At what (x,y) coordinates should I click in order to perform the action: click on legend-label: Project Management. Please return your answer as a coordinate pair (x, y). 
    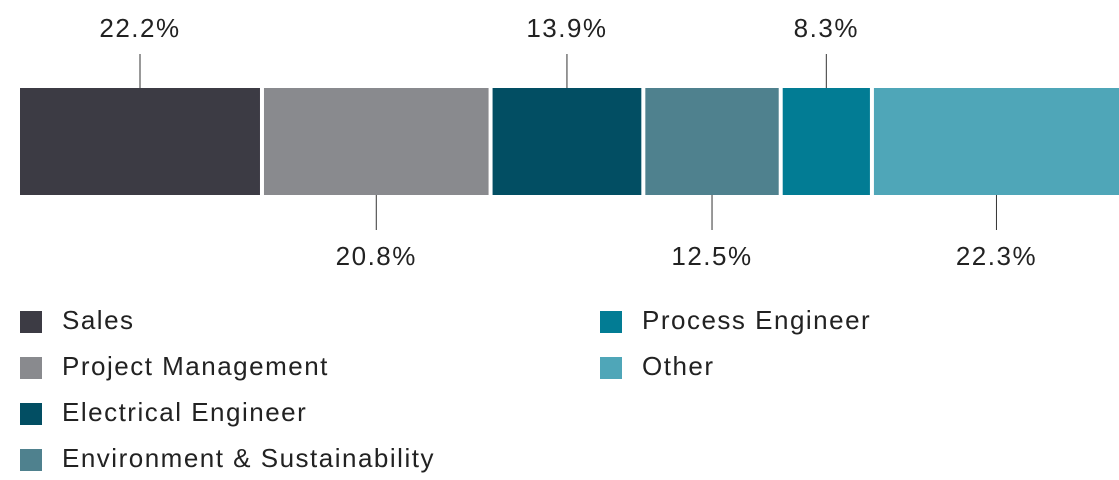
    Looking at the image, I should click on (195, 366).